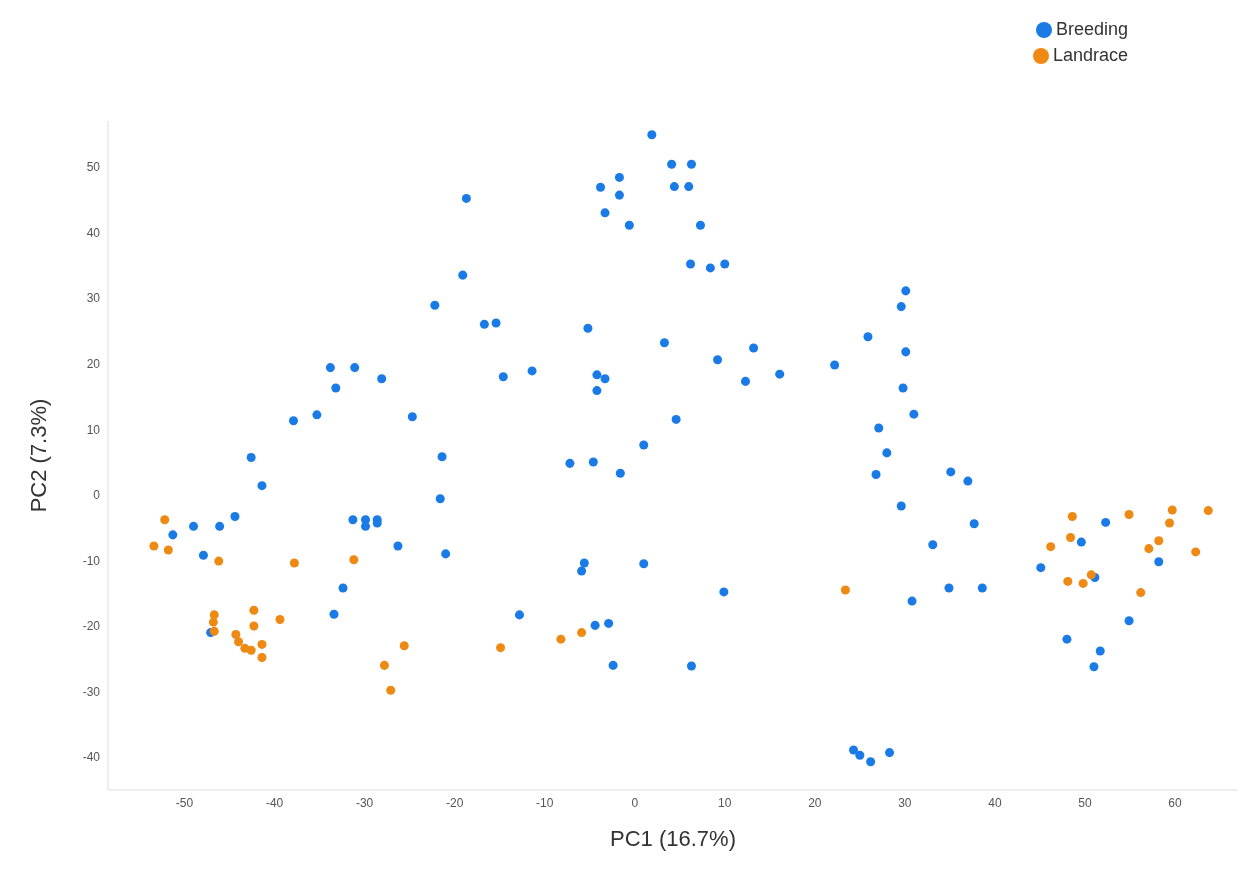  I want to click on y-tick-label: 40, so click(93, 232).